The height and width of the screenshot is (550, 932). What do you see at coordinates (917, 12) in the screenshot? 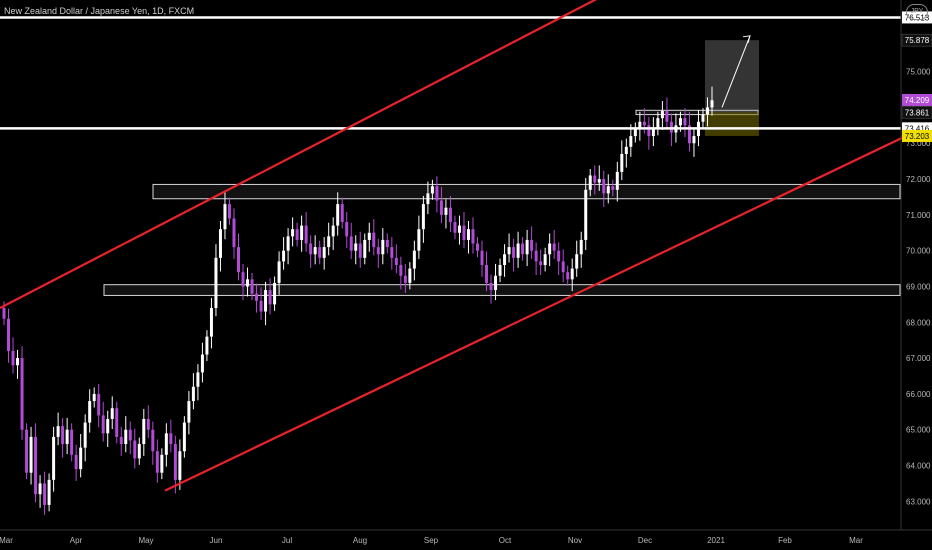
I see `currency-badge: JPY` at bounding box center [917, 12].